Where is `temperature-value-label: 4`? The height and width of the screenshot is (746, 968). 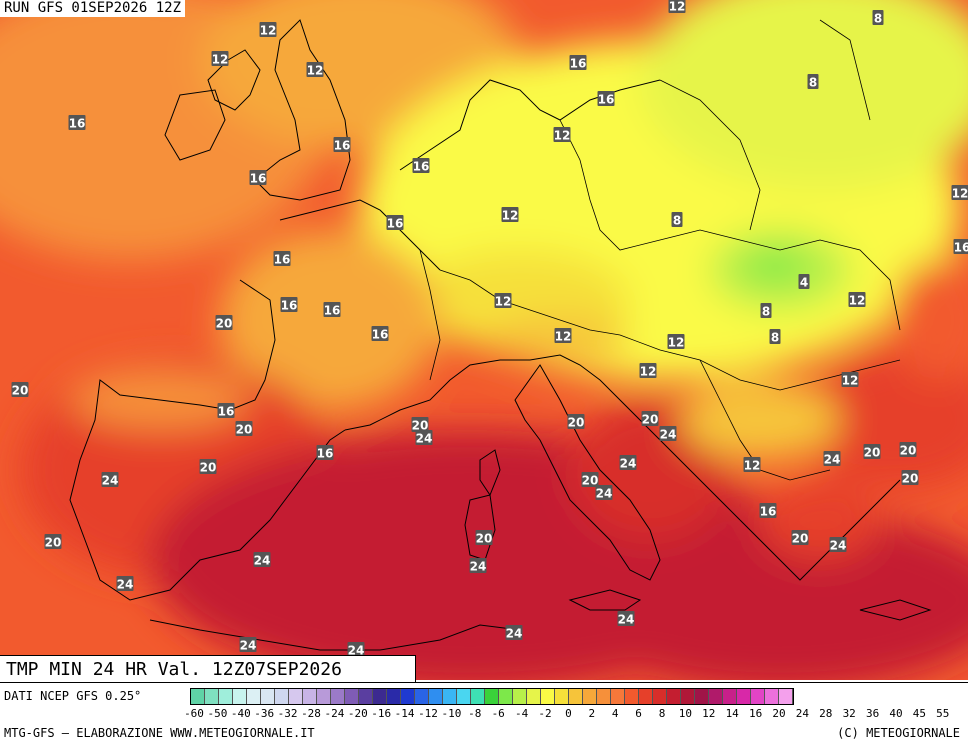
temperature-value-label: 4 is located at coordinates (804, 282).